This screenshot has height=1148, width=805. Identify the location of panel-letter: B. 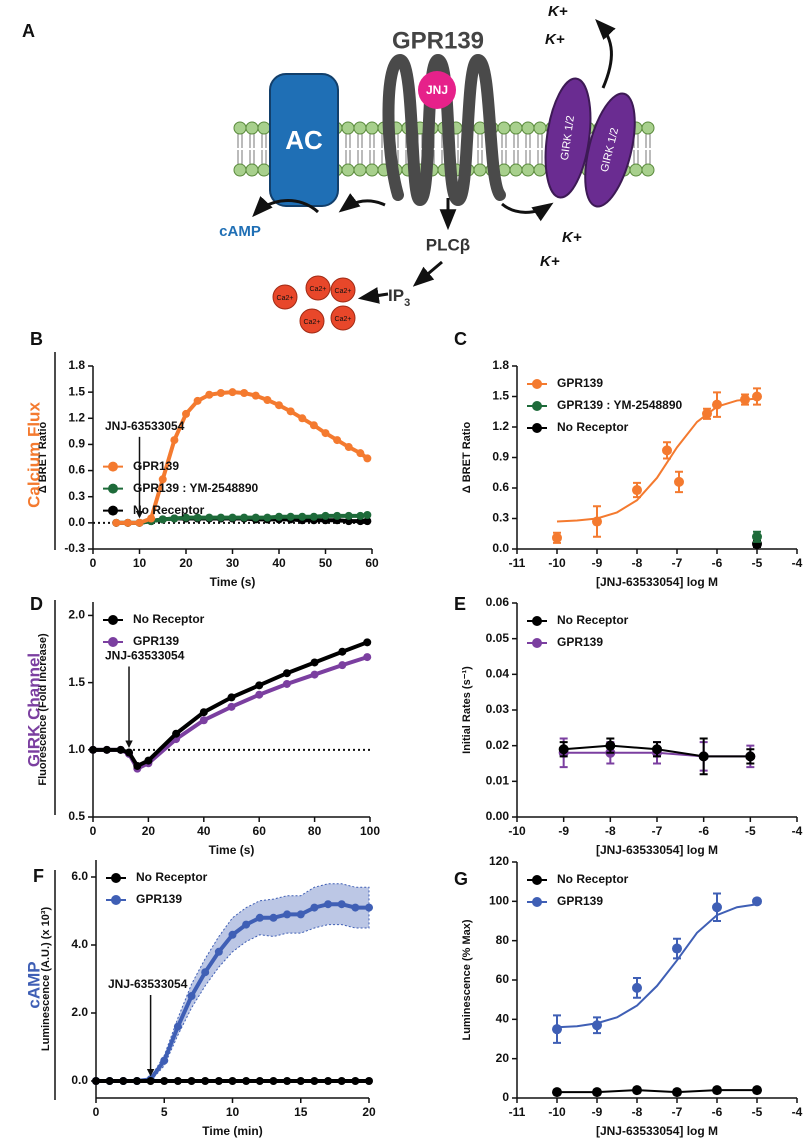
(36, 339).